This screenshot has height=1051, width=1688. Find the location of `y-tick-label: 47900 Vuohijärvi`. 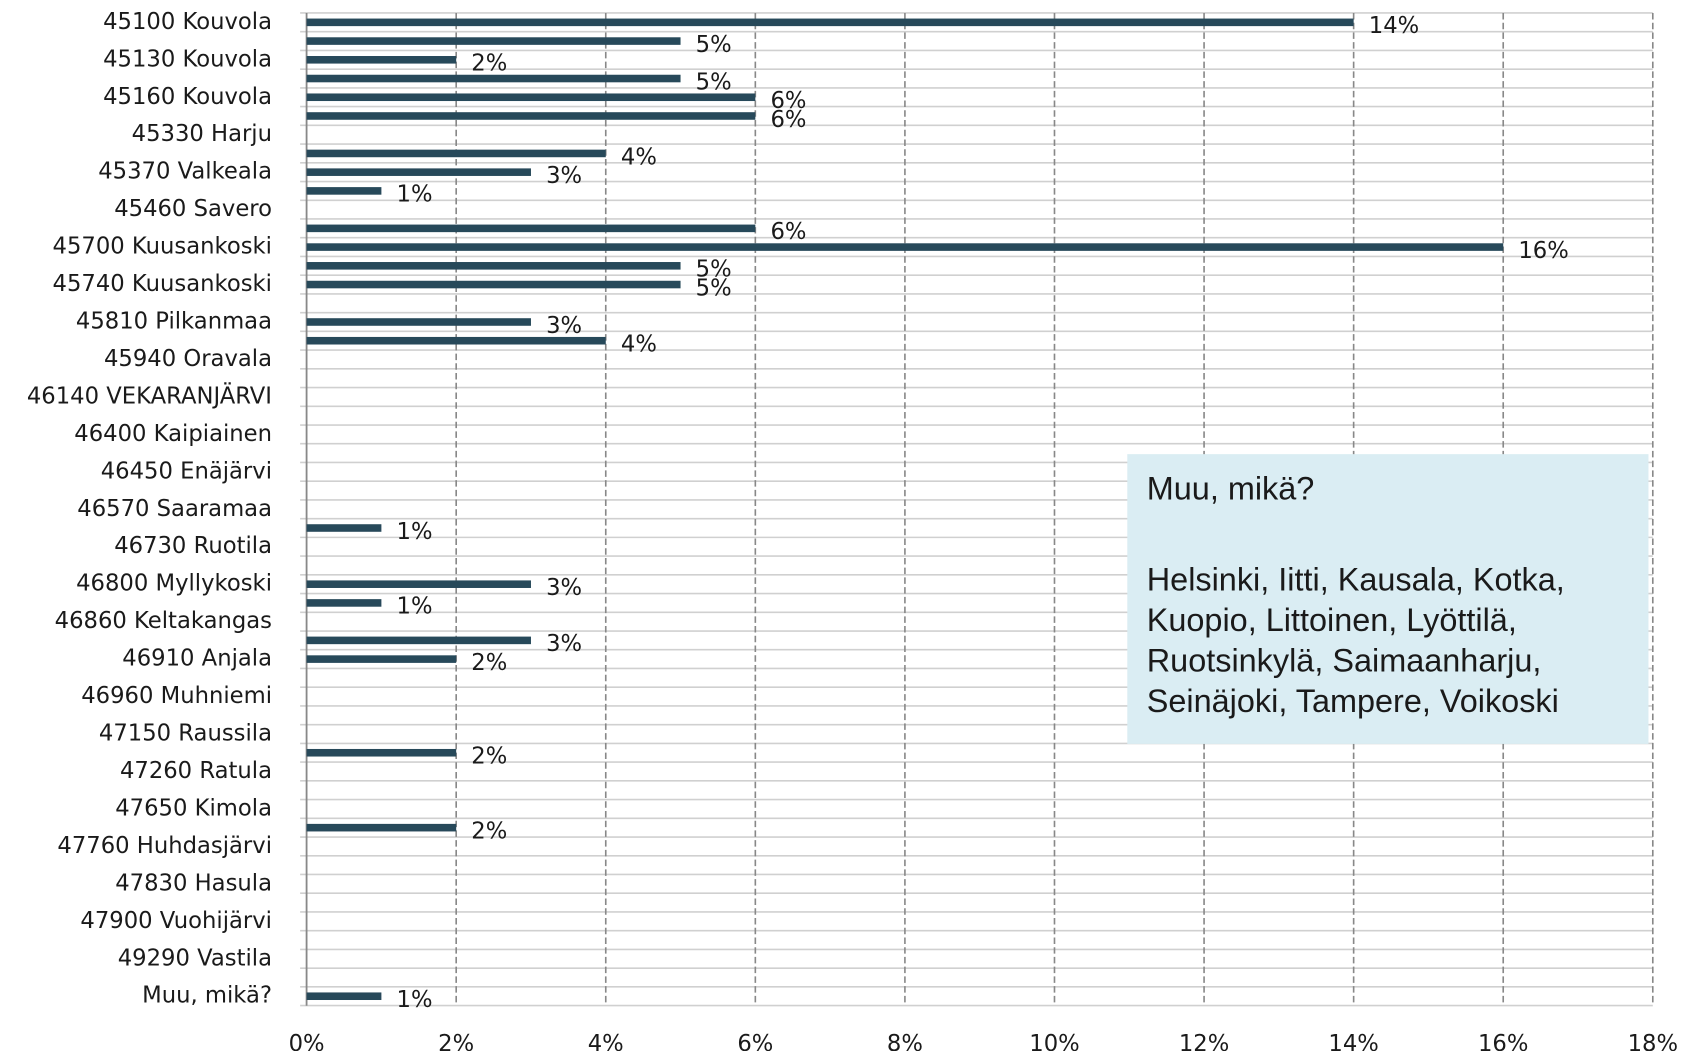

y-tick-label: 47900 Vuohijärvi is located at coordinates (176, 921).